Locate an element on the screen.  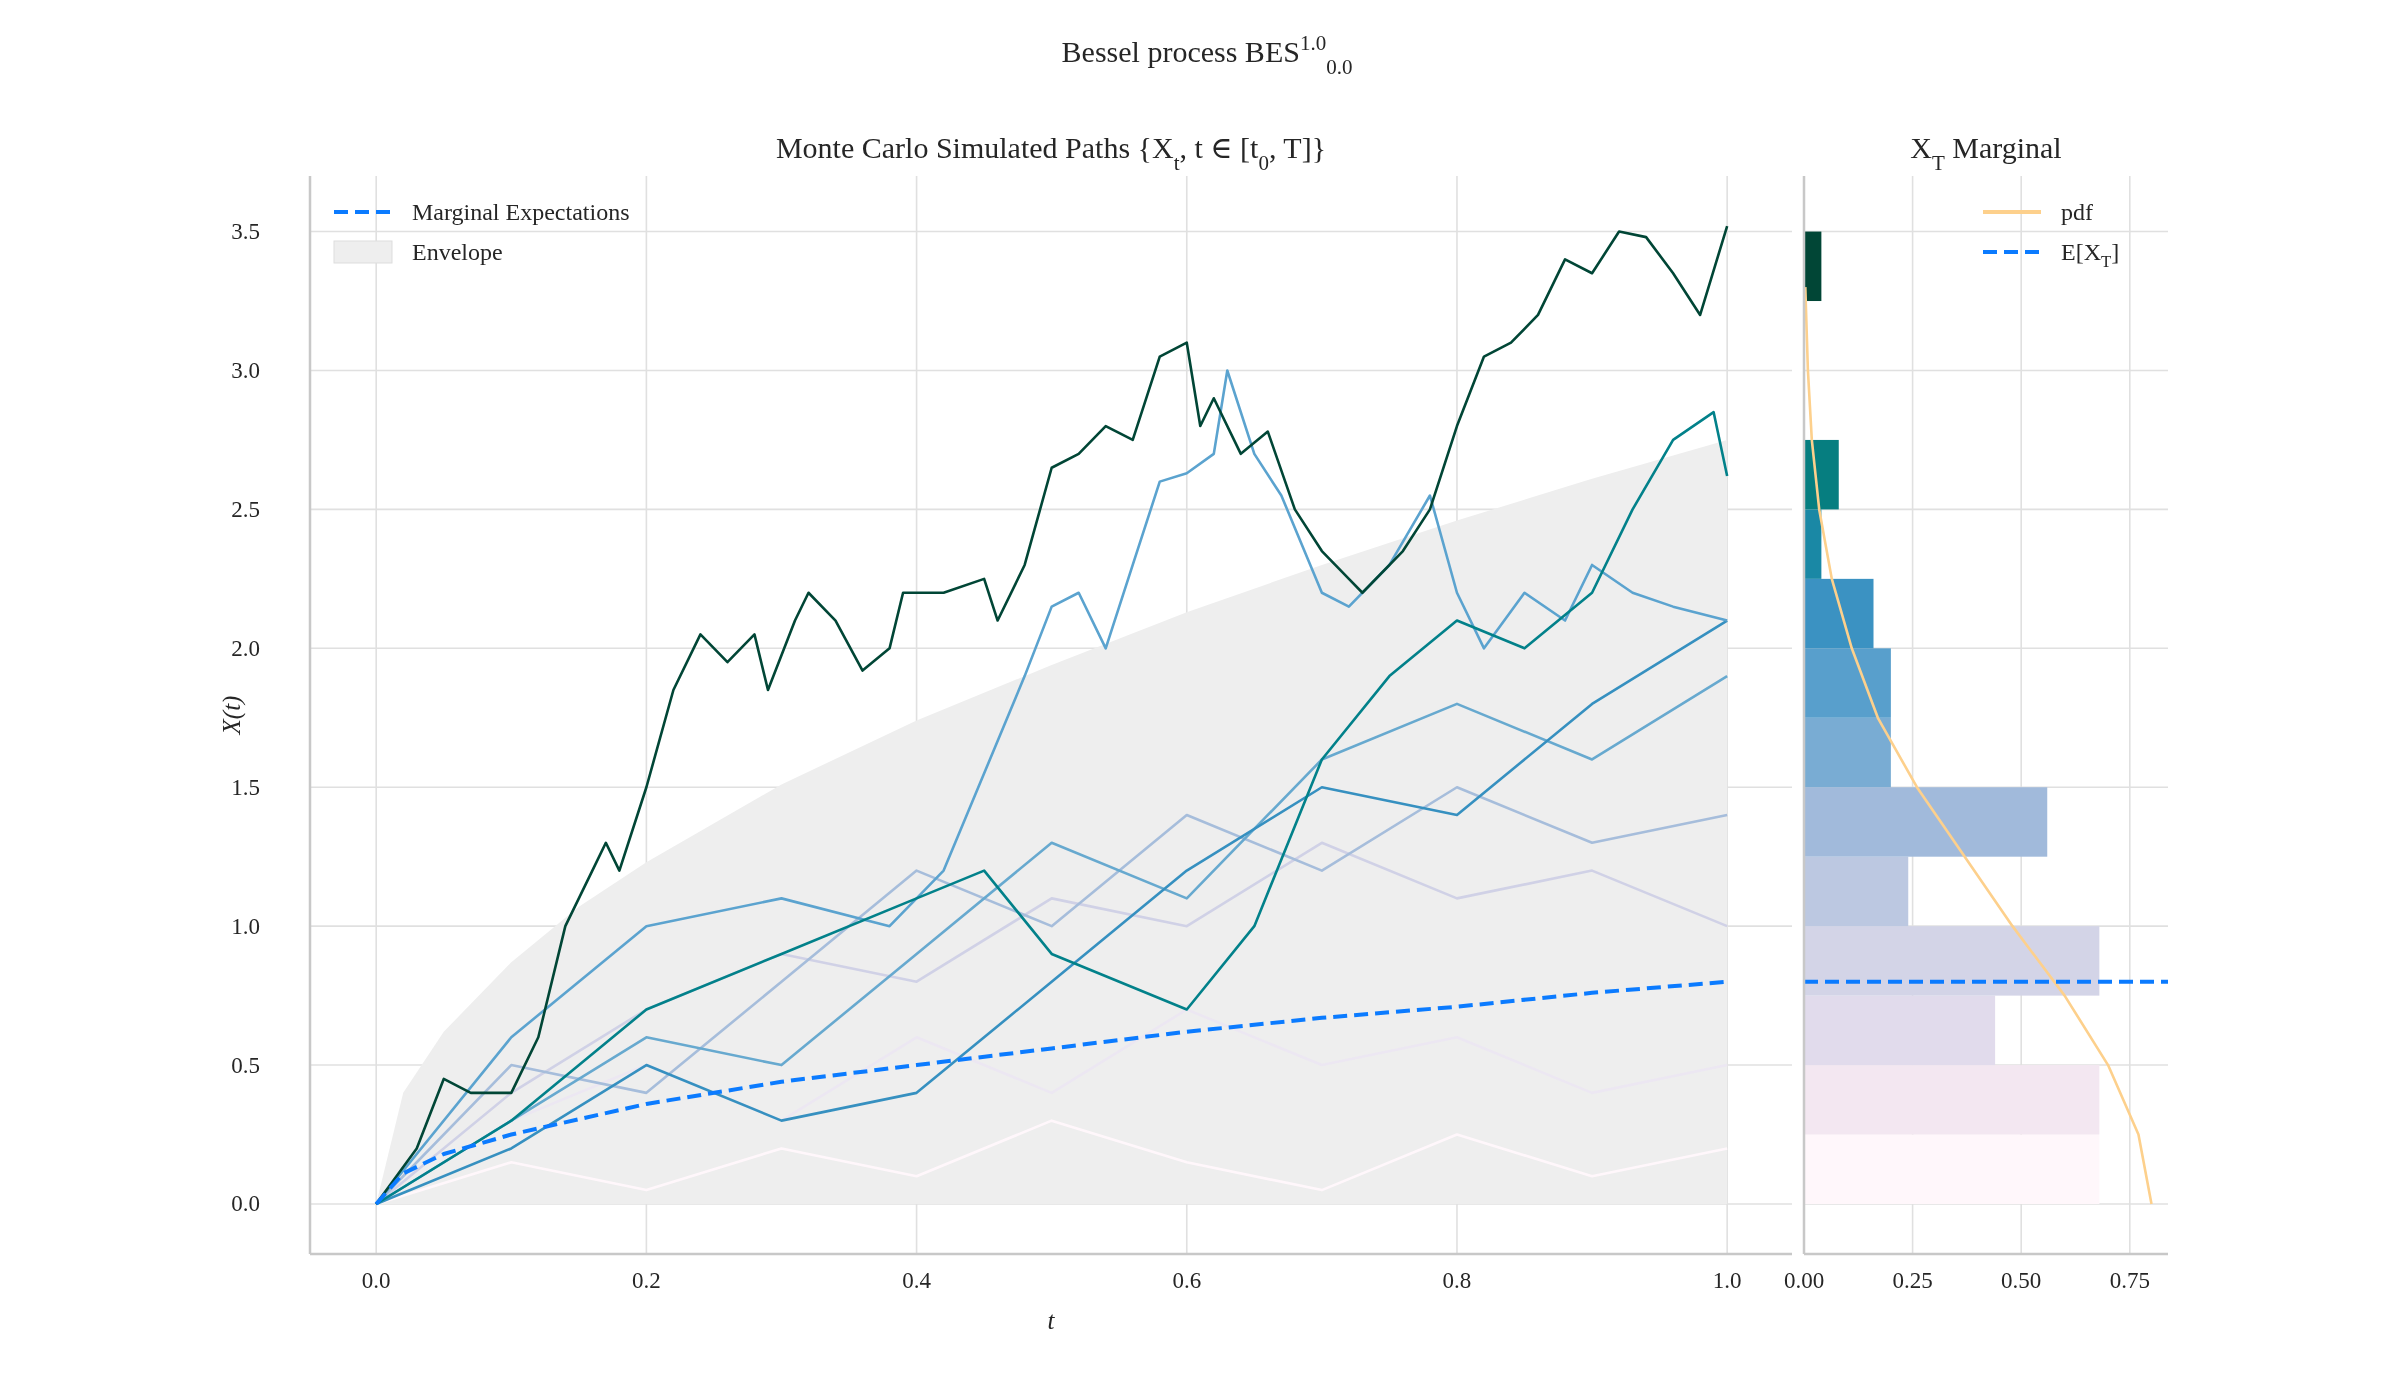
x-tick-label: 0.00 is located at coordinates (1804, 1280).